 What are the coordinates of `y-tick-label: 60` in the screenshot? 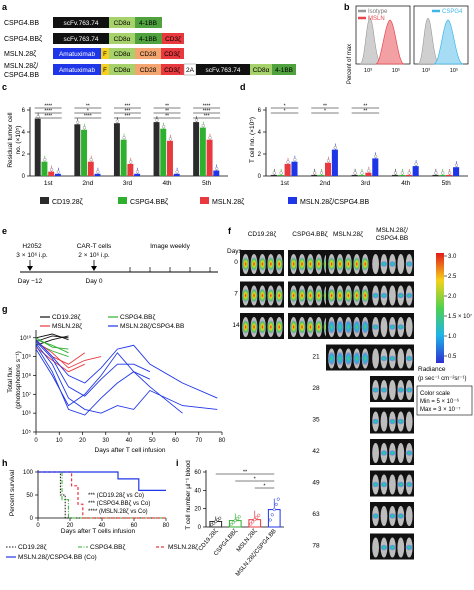 It's located at (197, 473).